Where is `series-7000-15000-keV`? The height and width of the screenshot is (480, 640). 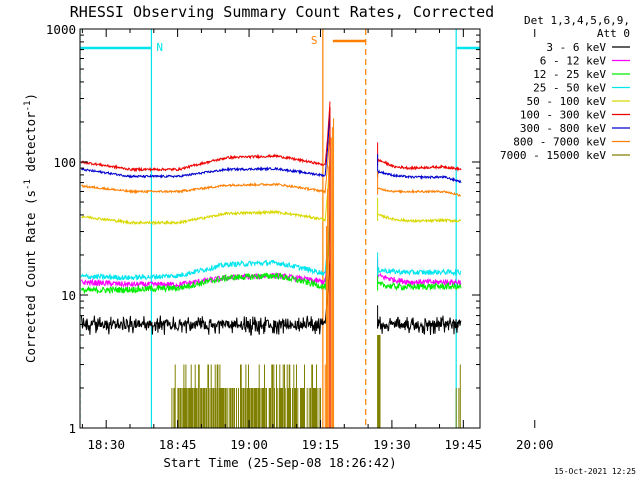 series-7000-15000-keV is located at coordinates (316, 381).